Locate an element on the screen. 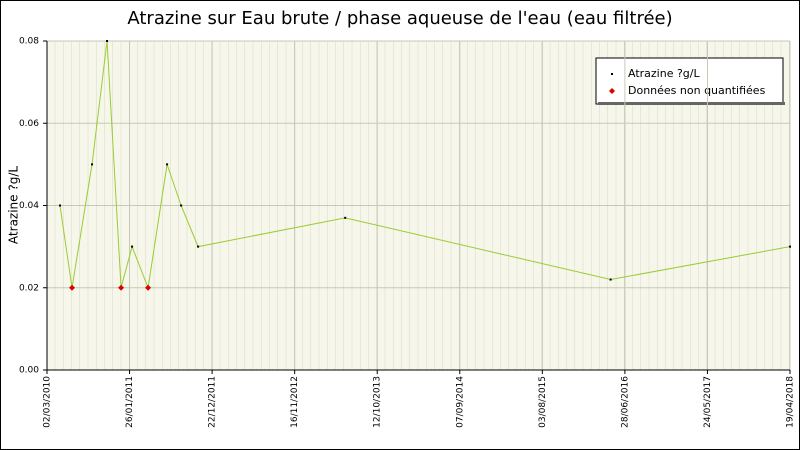  y-axis-title: Atrazine ?g/L is located at coordinates (14, 205).